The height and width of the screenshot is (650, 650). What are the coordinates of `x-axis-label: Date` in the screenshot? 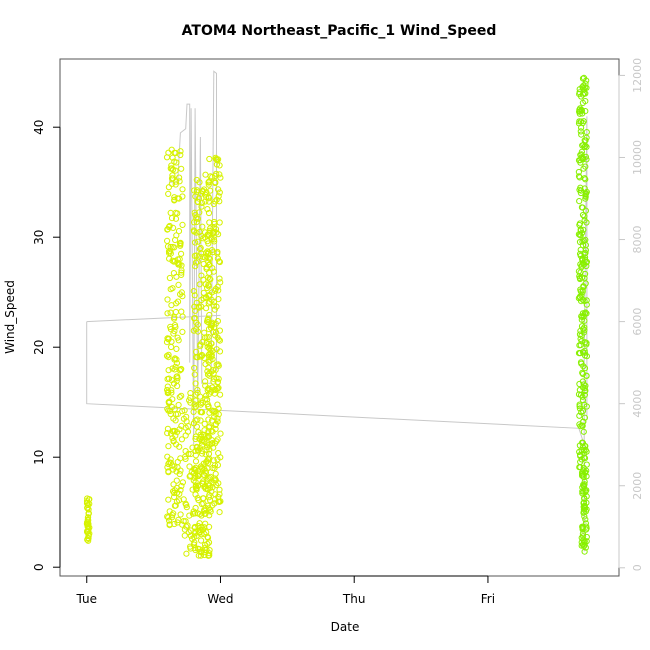 It's located at (345, 627).